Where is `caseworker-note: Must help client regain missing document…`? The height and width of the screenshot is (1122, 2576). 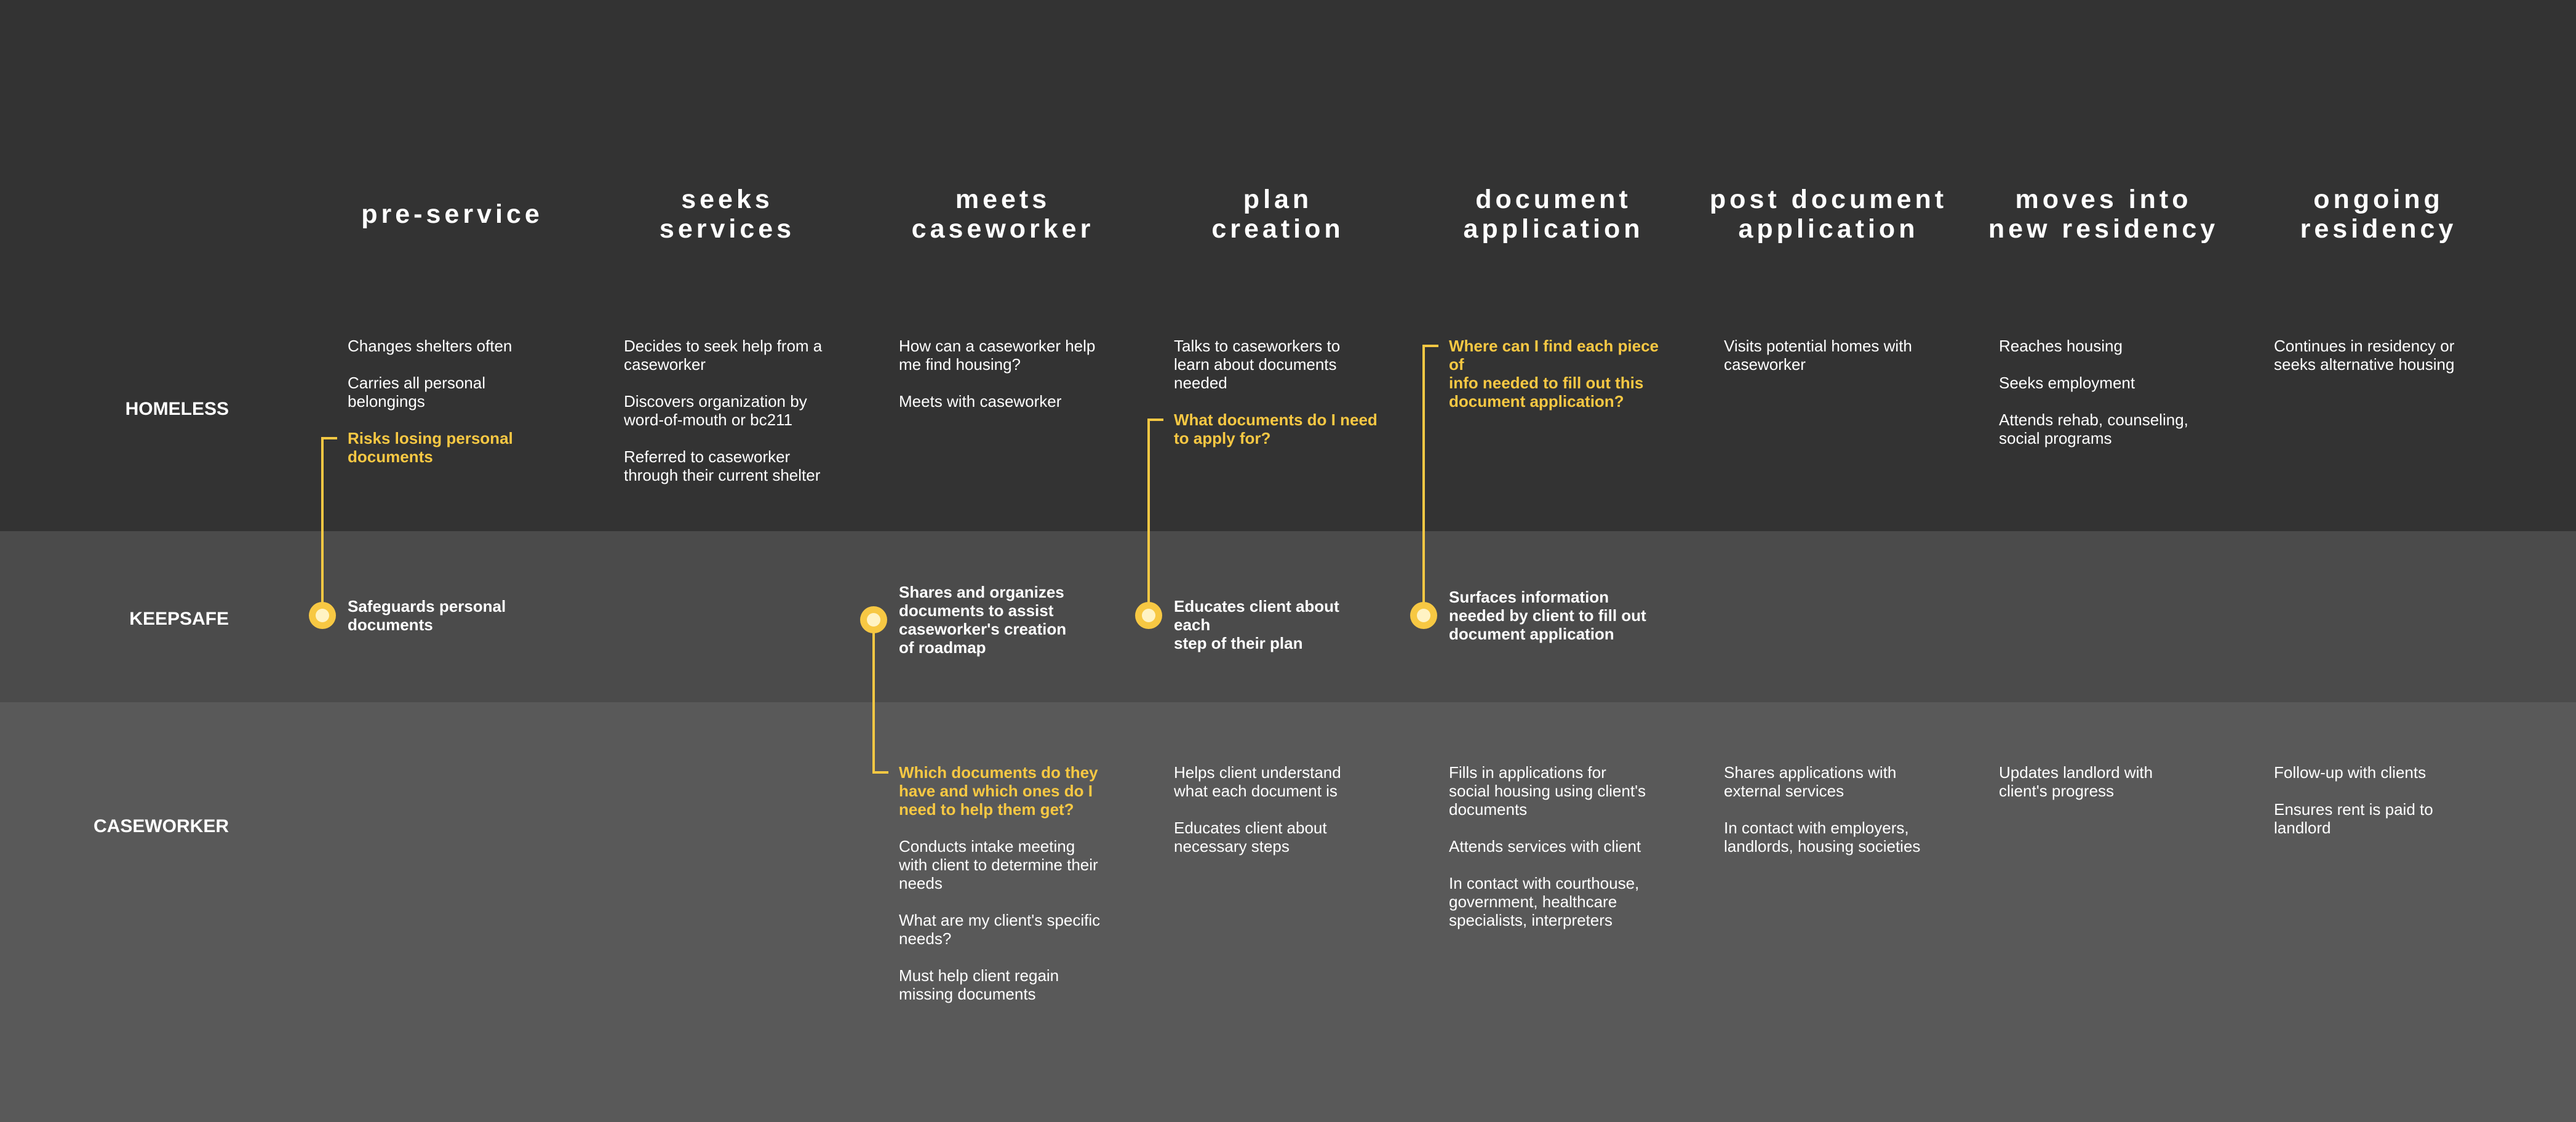
caseworker-note: Must help client regain missing document… is located at coordinates (979, 984).